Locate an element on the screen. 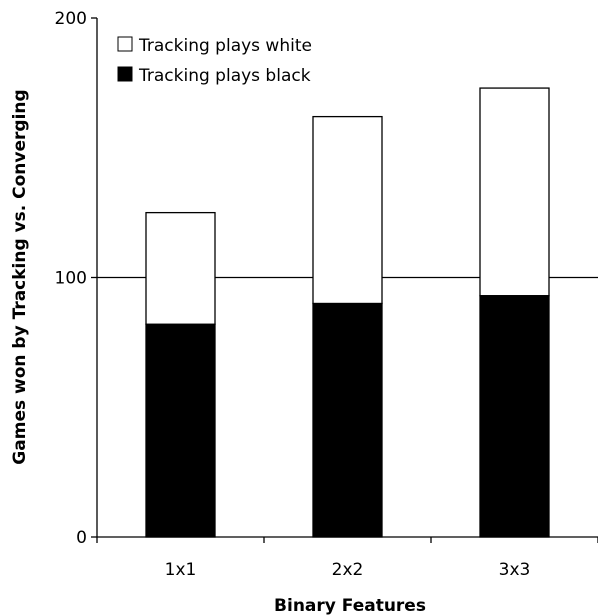 This screenshot has height=616, width=598. legend-swatch-white is located at coordinates (125, 44).